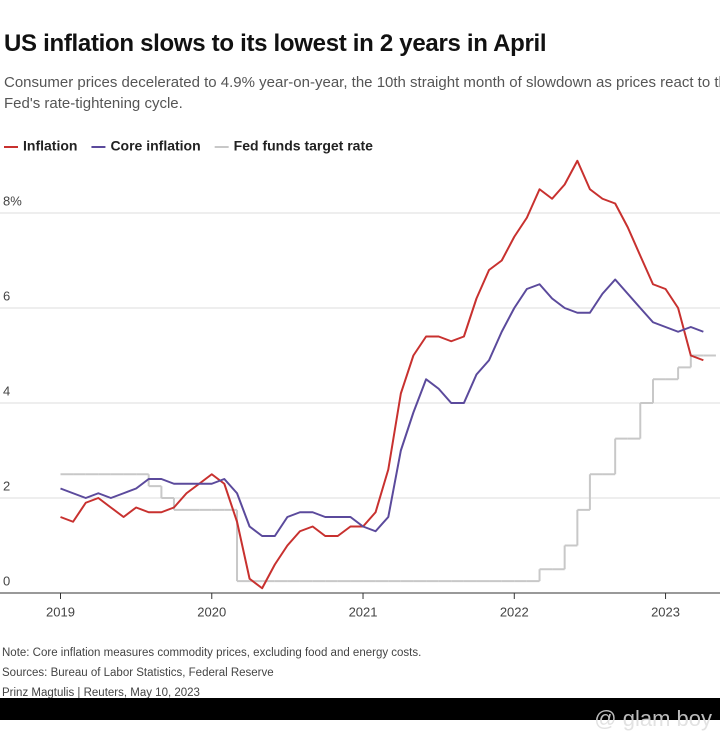 This screenshot has height=732, width=720. I want to click on legend-label: Inflation, so click(50, 146).